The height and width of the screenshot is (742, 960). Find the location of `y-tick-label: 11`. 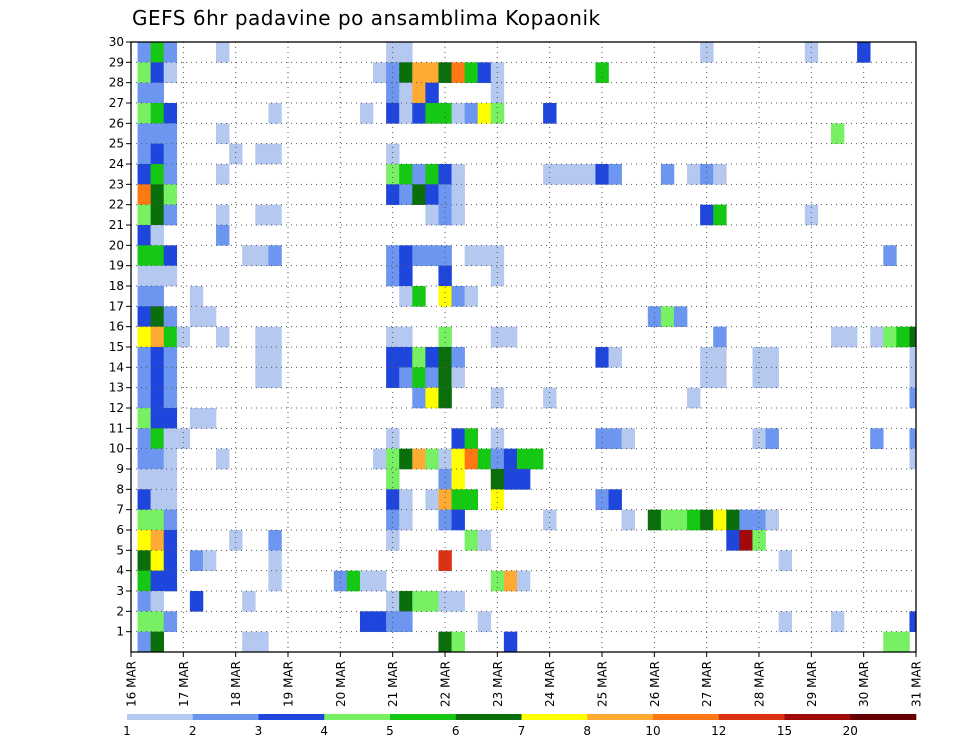

y-tick-label: 11 is located at coordinates (116, 428).